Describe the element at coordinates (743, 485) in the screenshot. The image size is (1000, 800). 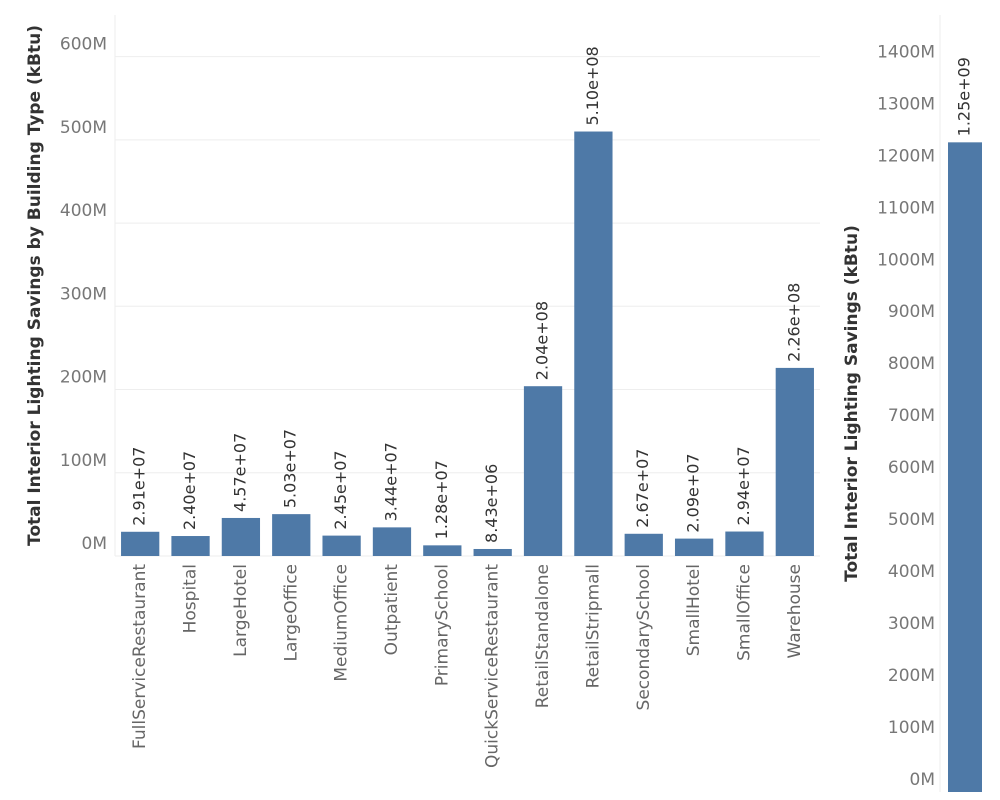
I see `value-label: 2.94e+07` at that location.